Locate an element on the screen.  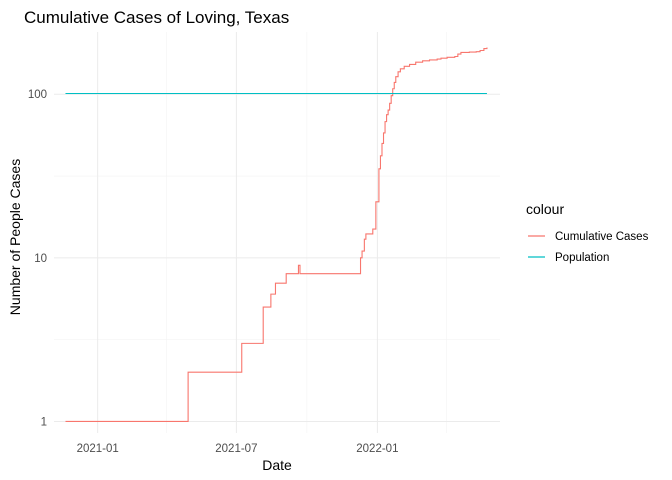
legend: colour Cumulative Cases Population is located at coordinates (587, 232).